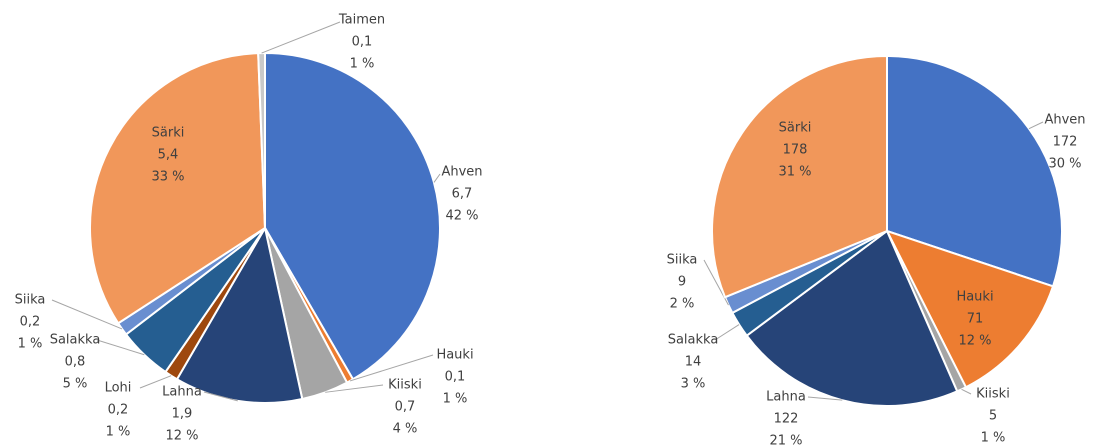  Describe the element at coordinates (167, 177) in the screenshot. I see `slice-percent: 33 %` at that location.